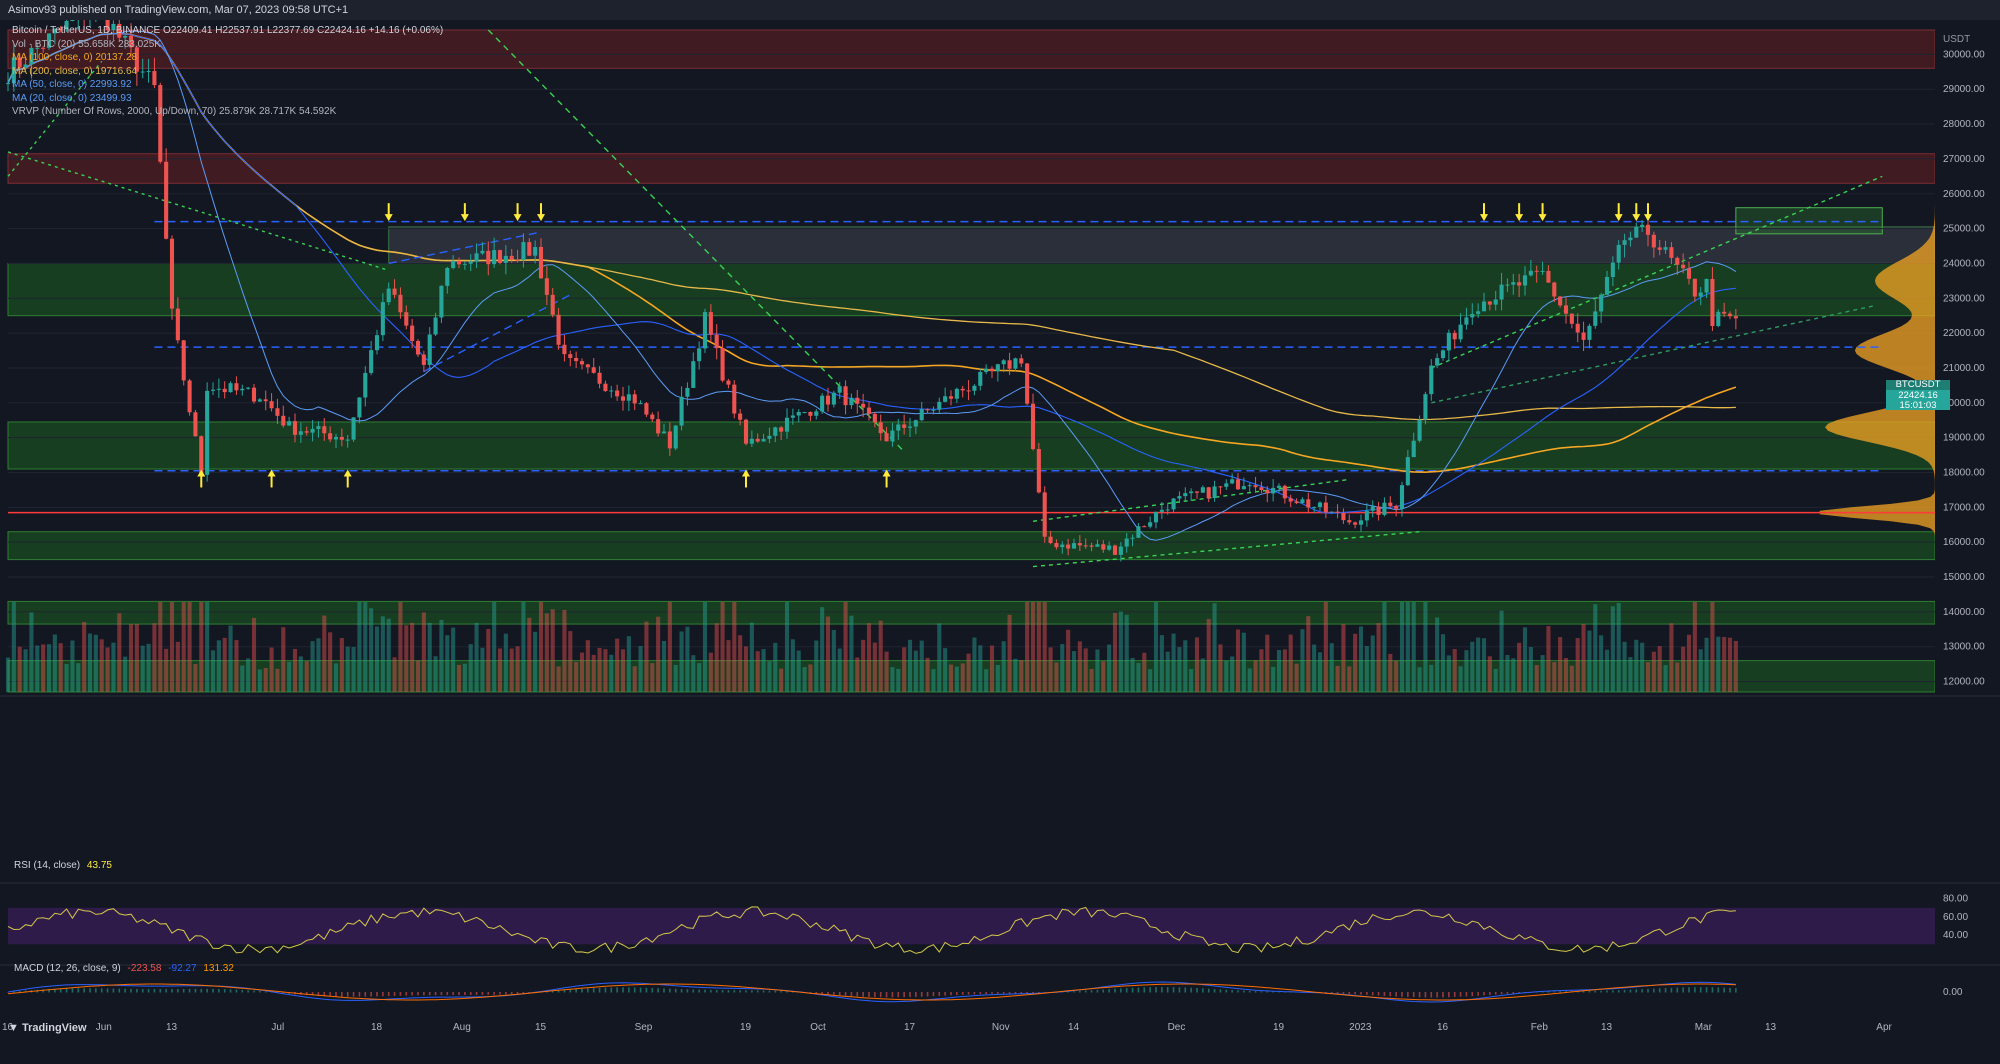 This screenshot has height=1064, width=2000. What do you see at coordinates (1955, 899) in the screenshot?
I see `rsi-tick: 80.00` at bounding box center [1955, 899].